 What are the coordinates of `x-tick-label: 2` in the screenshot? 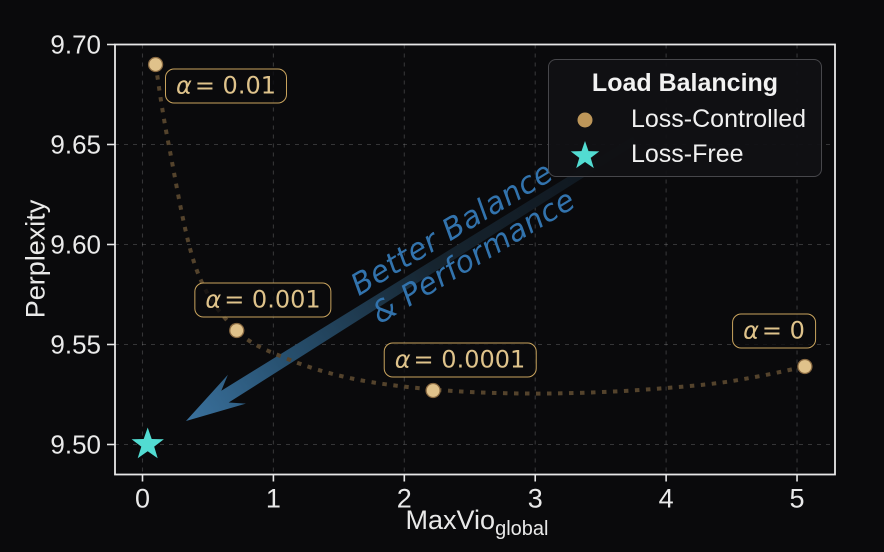 It's located at (404, 499).